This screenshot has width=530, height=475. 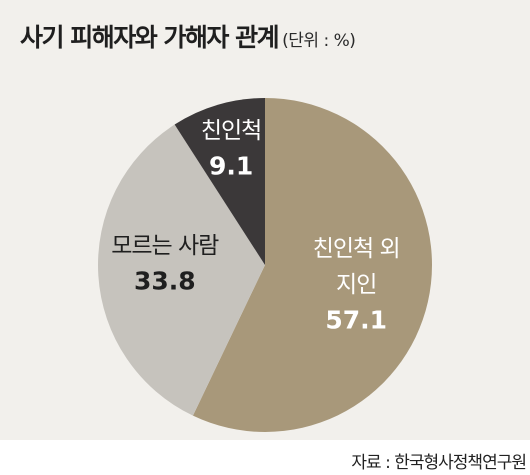 I want to click on slice-value-label-0: 57.1, so click(x=356, y=320).